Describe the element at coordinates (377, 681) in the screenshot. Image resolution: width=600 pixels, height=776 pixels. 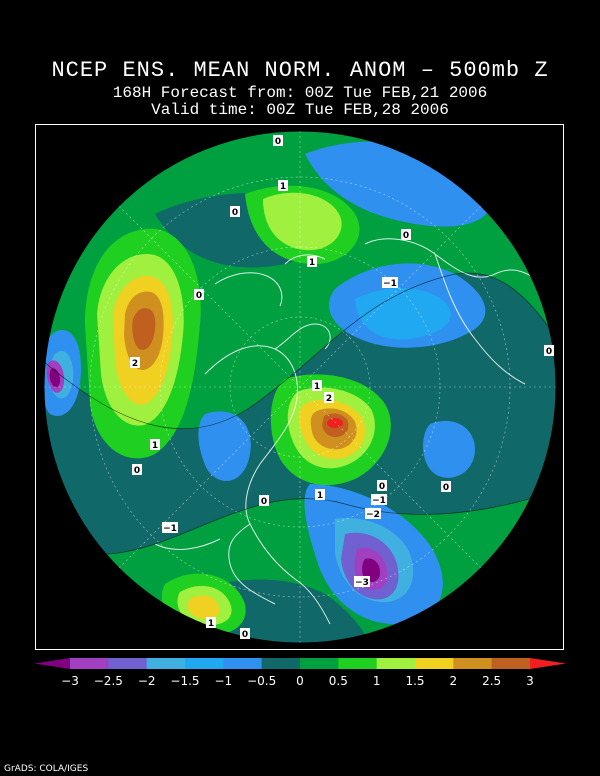
I see `colorbar-label: 1` at that location.